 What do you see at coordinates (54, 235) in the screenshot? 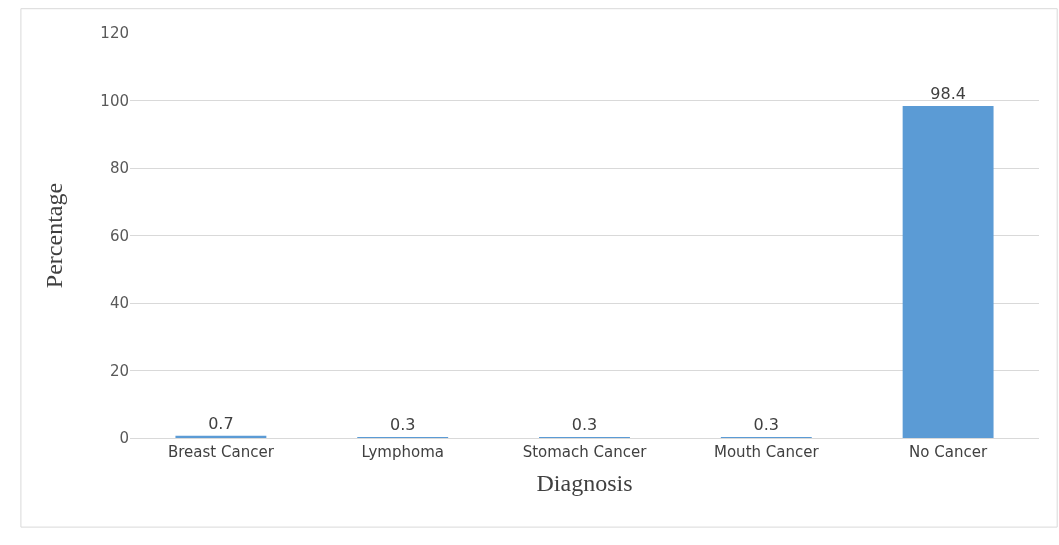
I see `y-axis-title: Percentage` at bounding box center [54, 235].